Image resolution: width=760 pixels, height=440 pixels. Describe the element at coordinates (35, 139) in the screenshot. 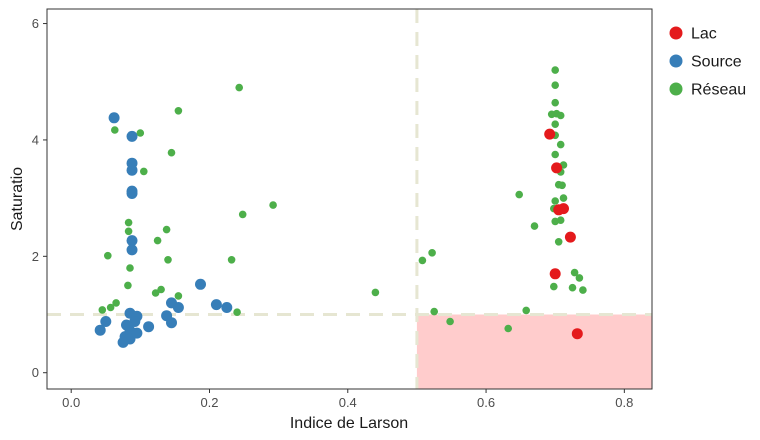

I see `y-tick-label: 4` at that location.